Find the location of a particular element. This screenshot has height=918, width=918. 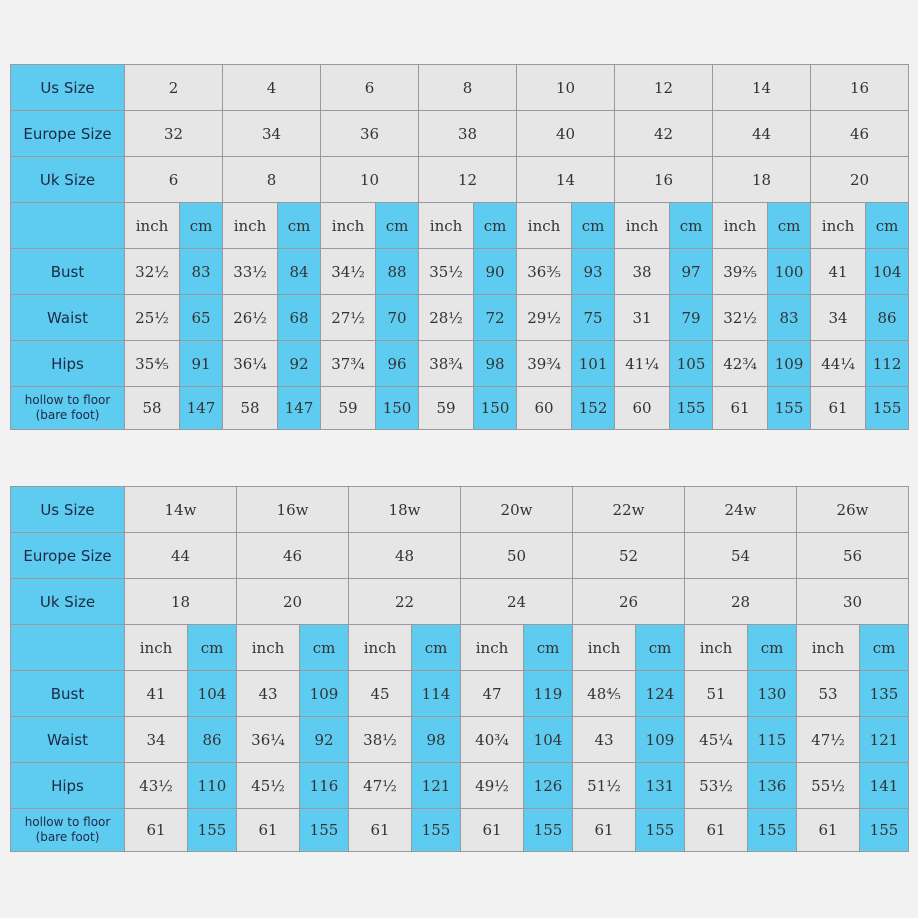

europe-size-cell: 42 is located at coordinates (664, 133).